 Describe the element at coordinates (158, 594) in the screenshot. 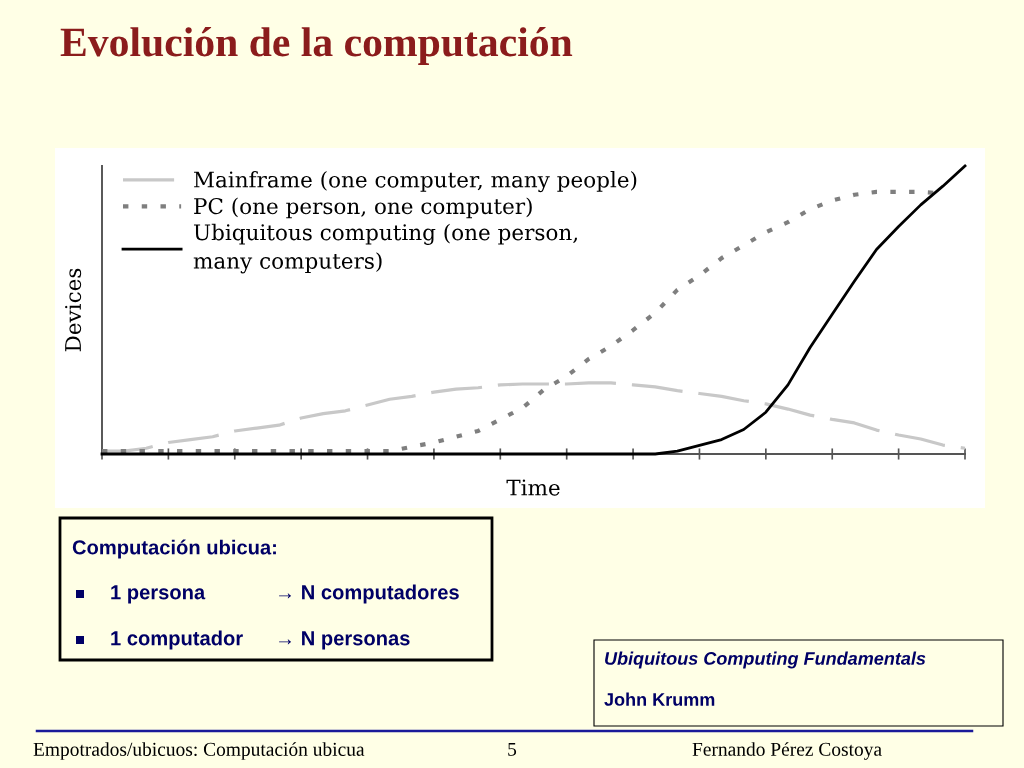

I see `text: 1 persona` at that location.